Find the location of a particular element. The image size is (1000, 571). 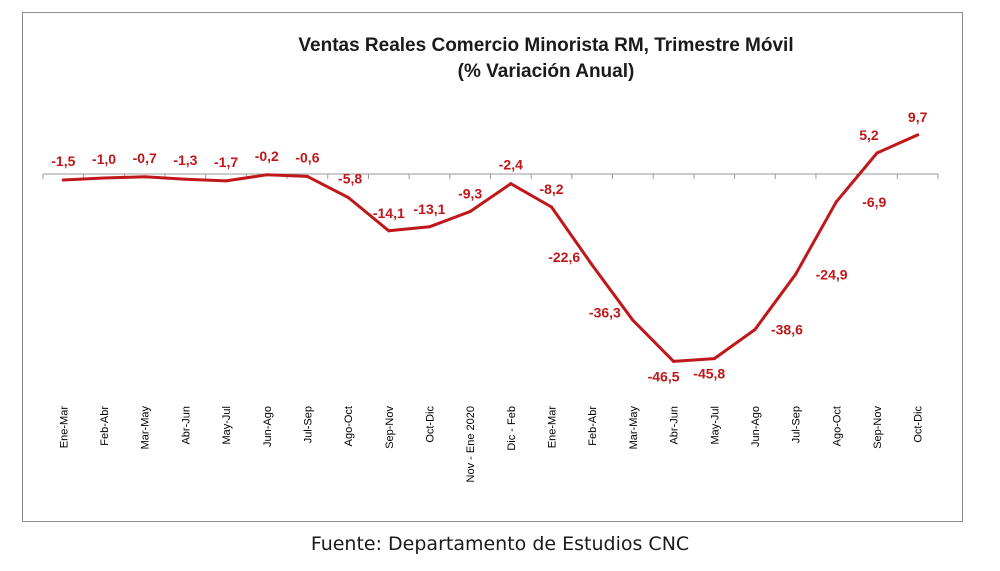

data-label: -0,7 is located at coordinates (145, 158).